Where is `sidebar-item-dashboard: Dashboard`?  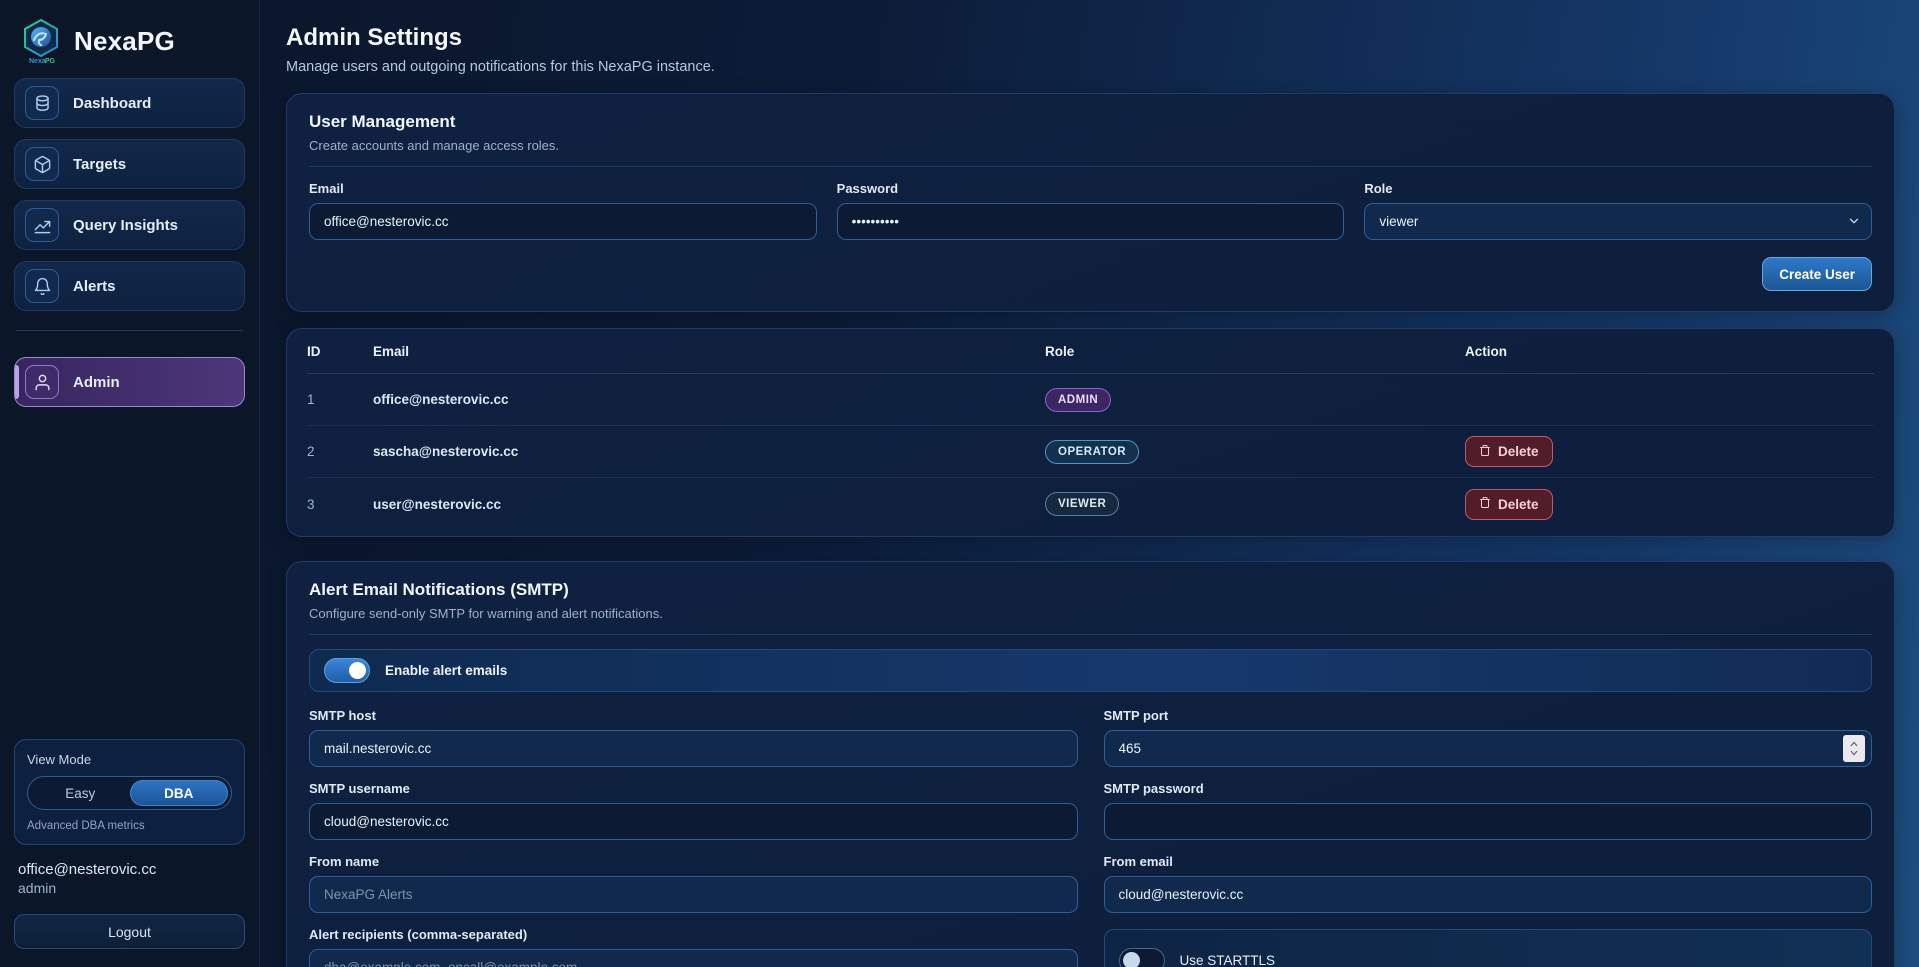 sidebar-item-dashboard: Dashboard is located at coordinates (129, 103).